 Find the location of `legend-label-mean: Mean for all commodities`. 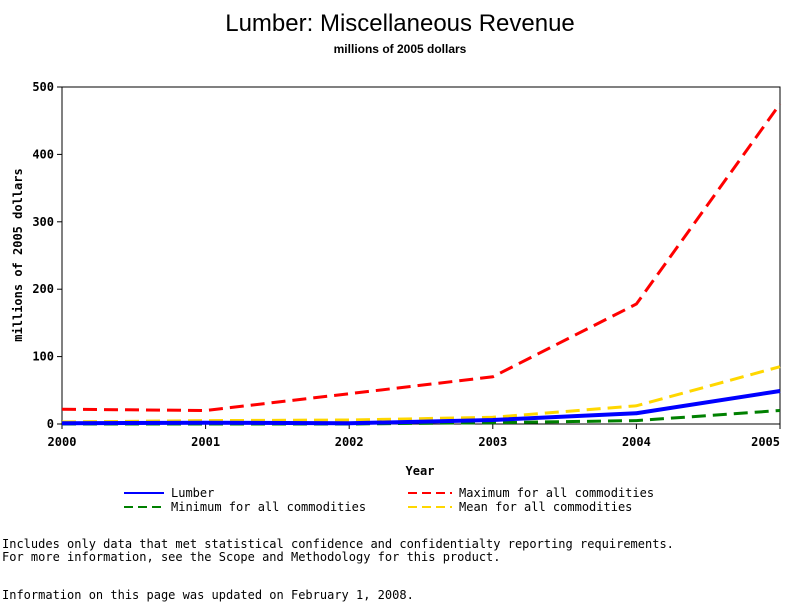

legend-label-mean: Mean for all commodities is located at coordinates (545, 507).